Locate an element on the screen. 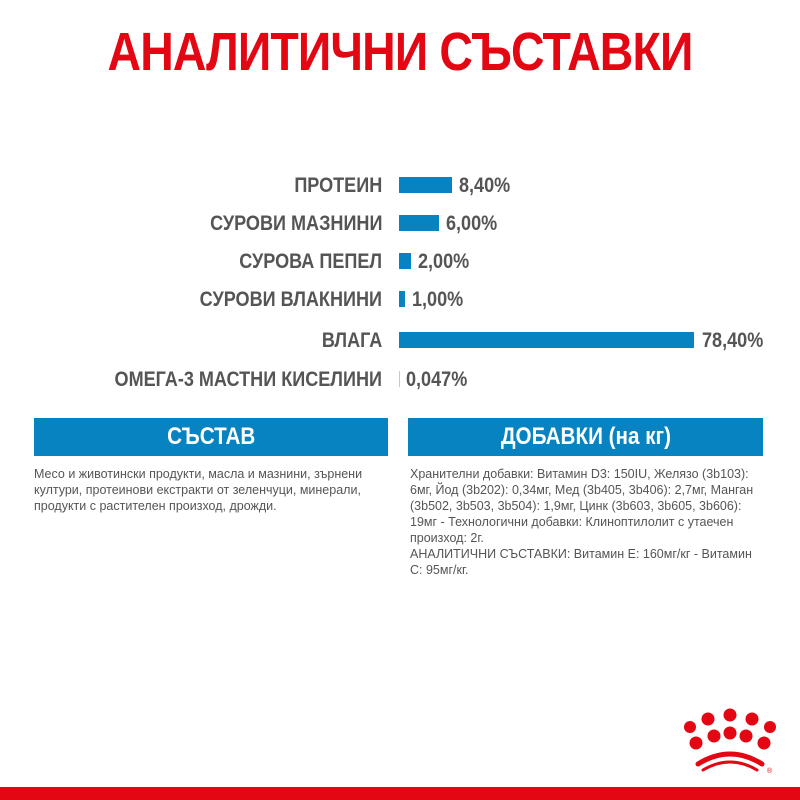 This screenshot has width=800, height=800. bottom-red-band is located at coordinates (400, 793).